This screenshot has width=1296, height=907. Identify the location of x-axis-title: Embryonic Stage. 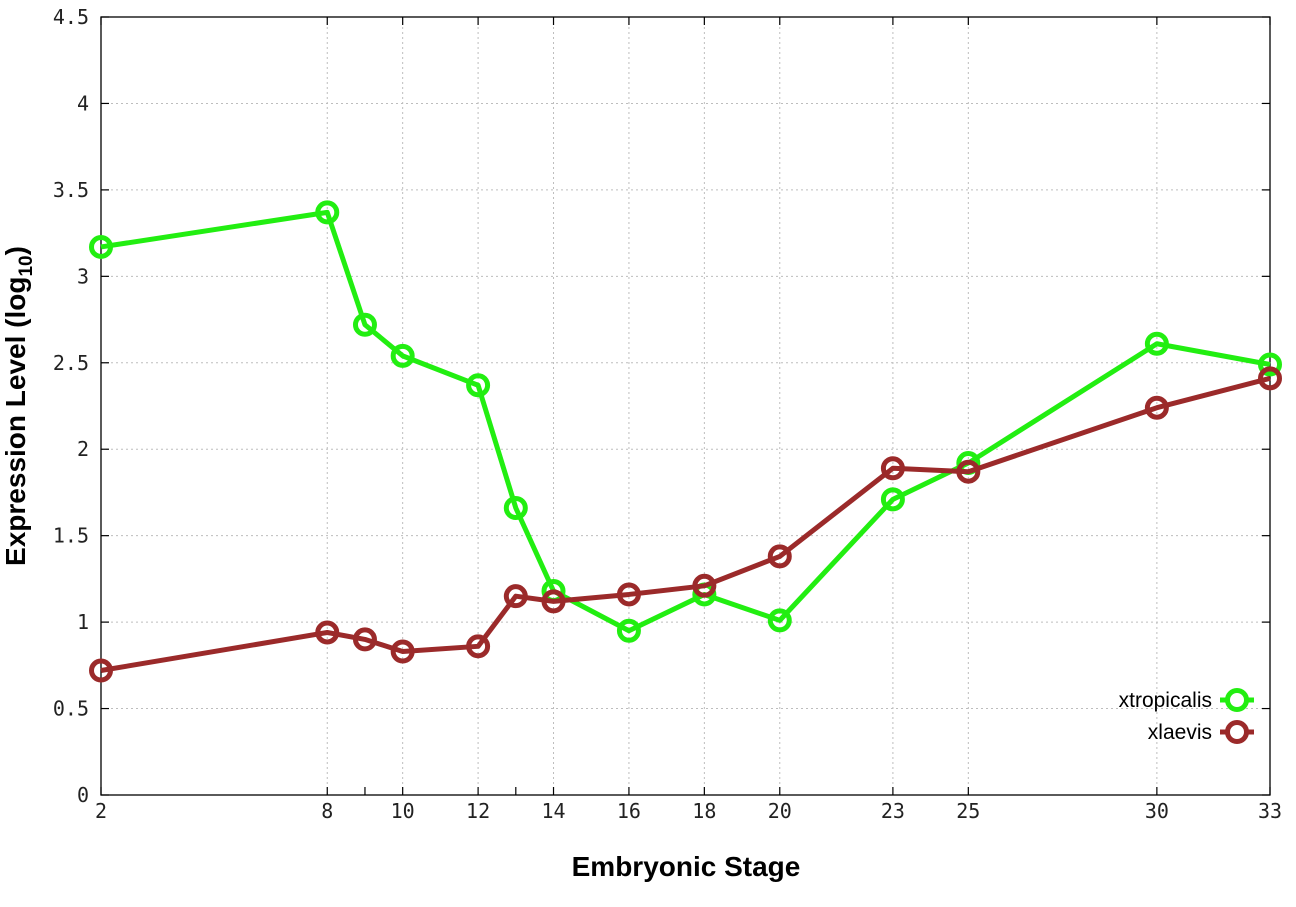
(686, 866).